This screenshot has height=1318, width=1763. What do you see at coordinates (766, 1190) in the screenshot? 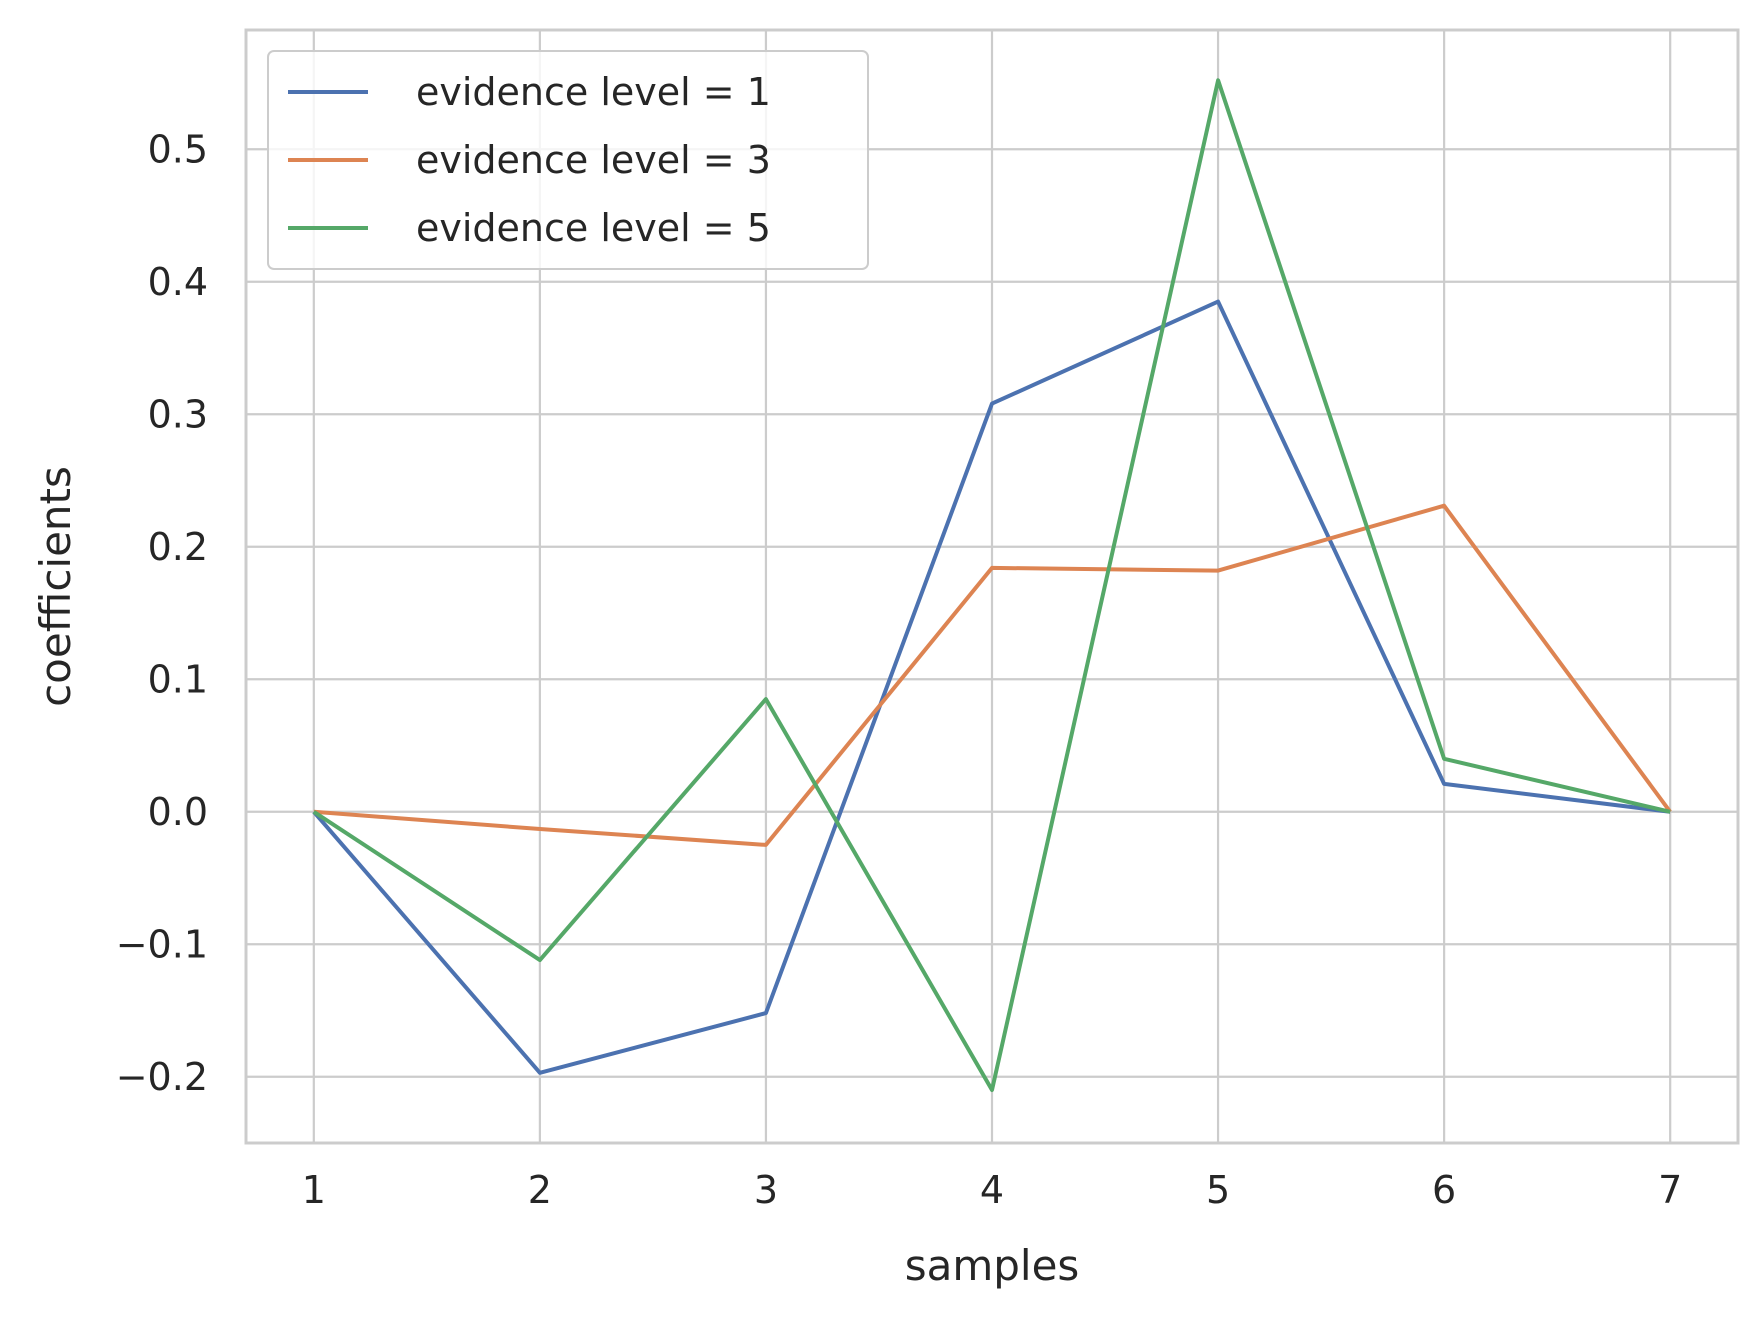
I see `x-tick-label: 3` at bounding box center [766, 1190].